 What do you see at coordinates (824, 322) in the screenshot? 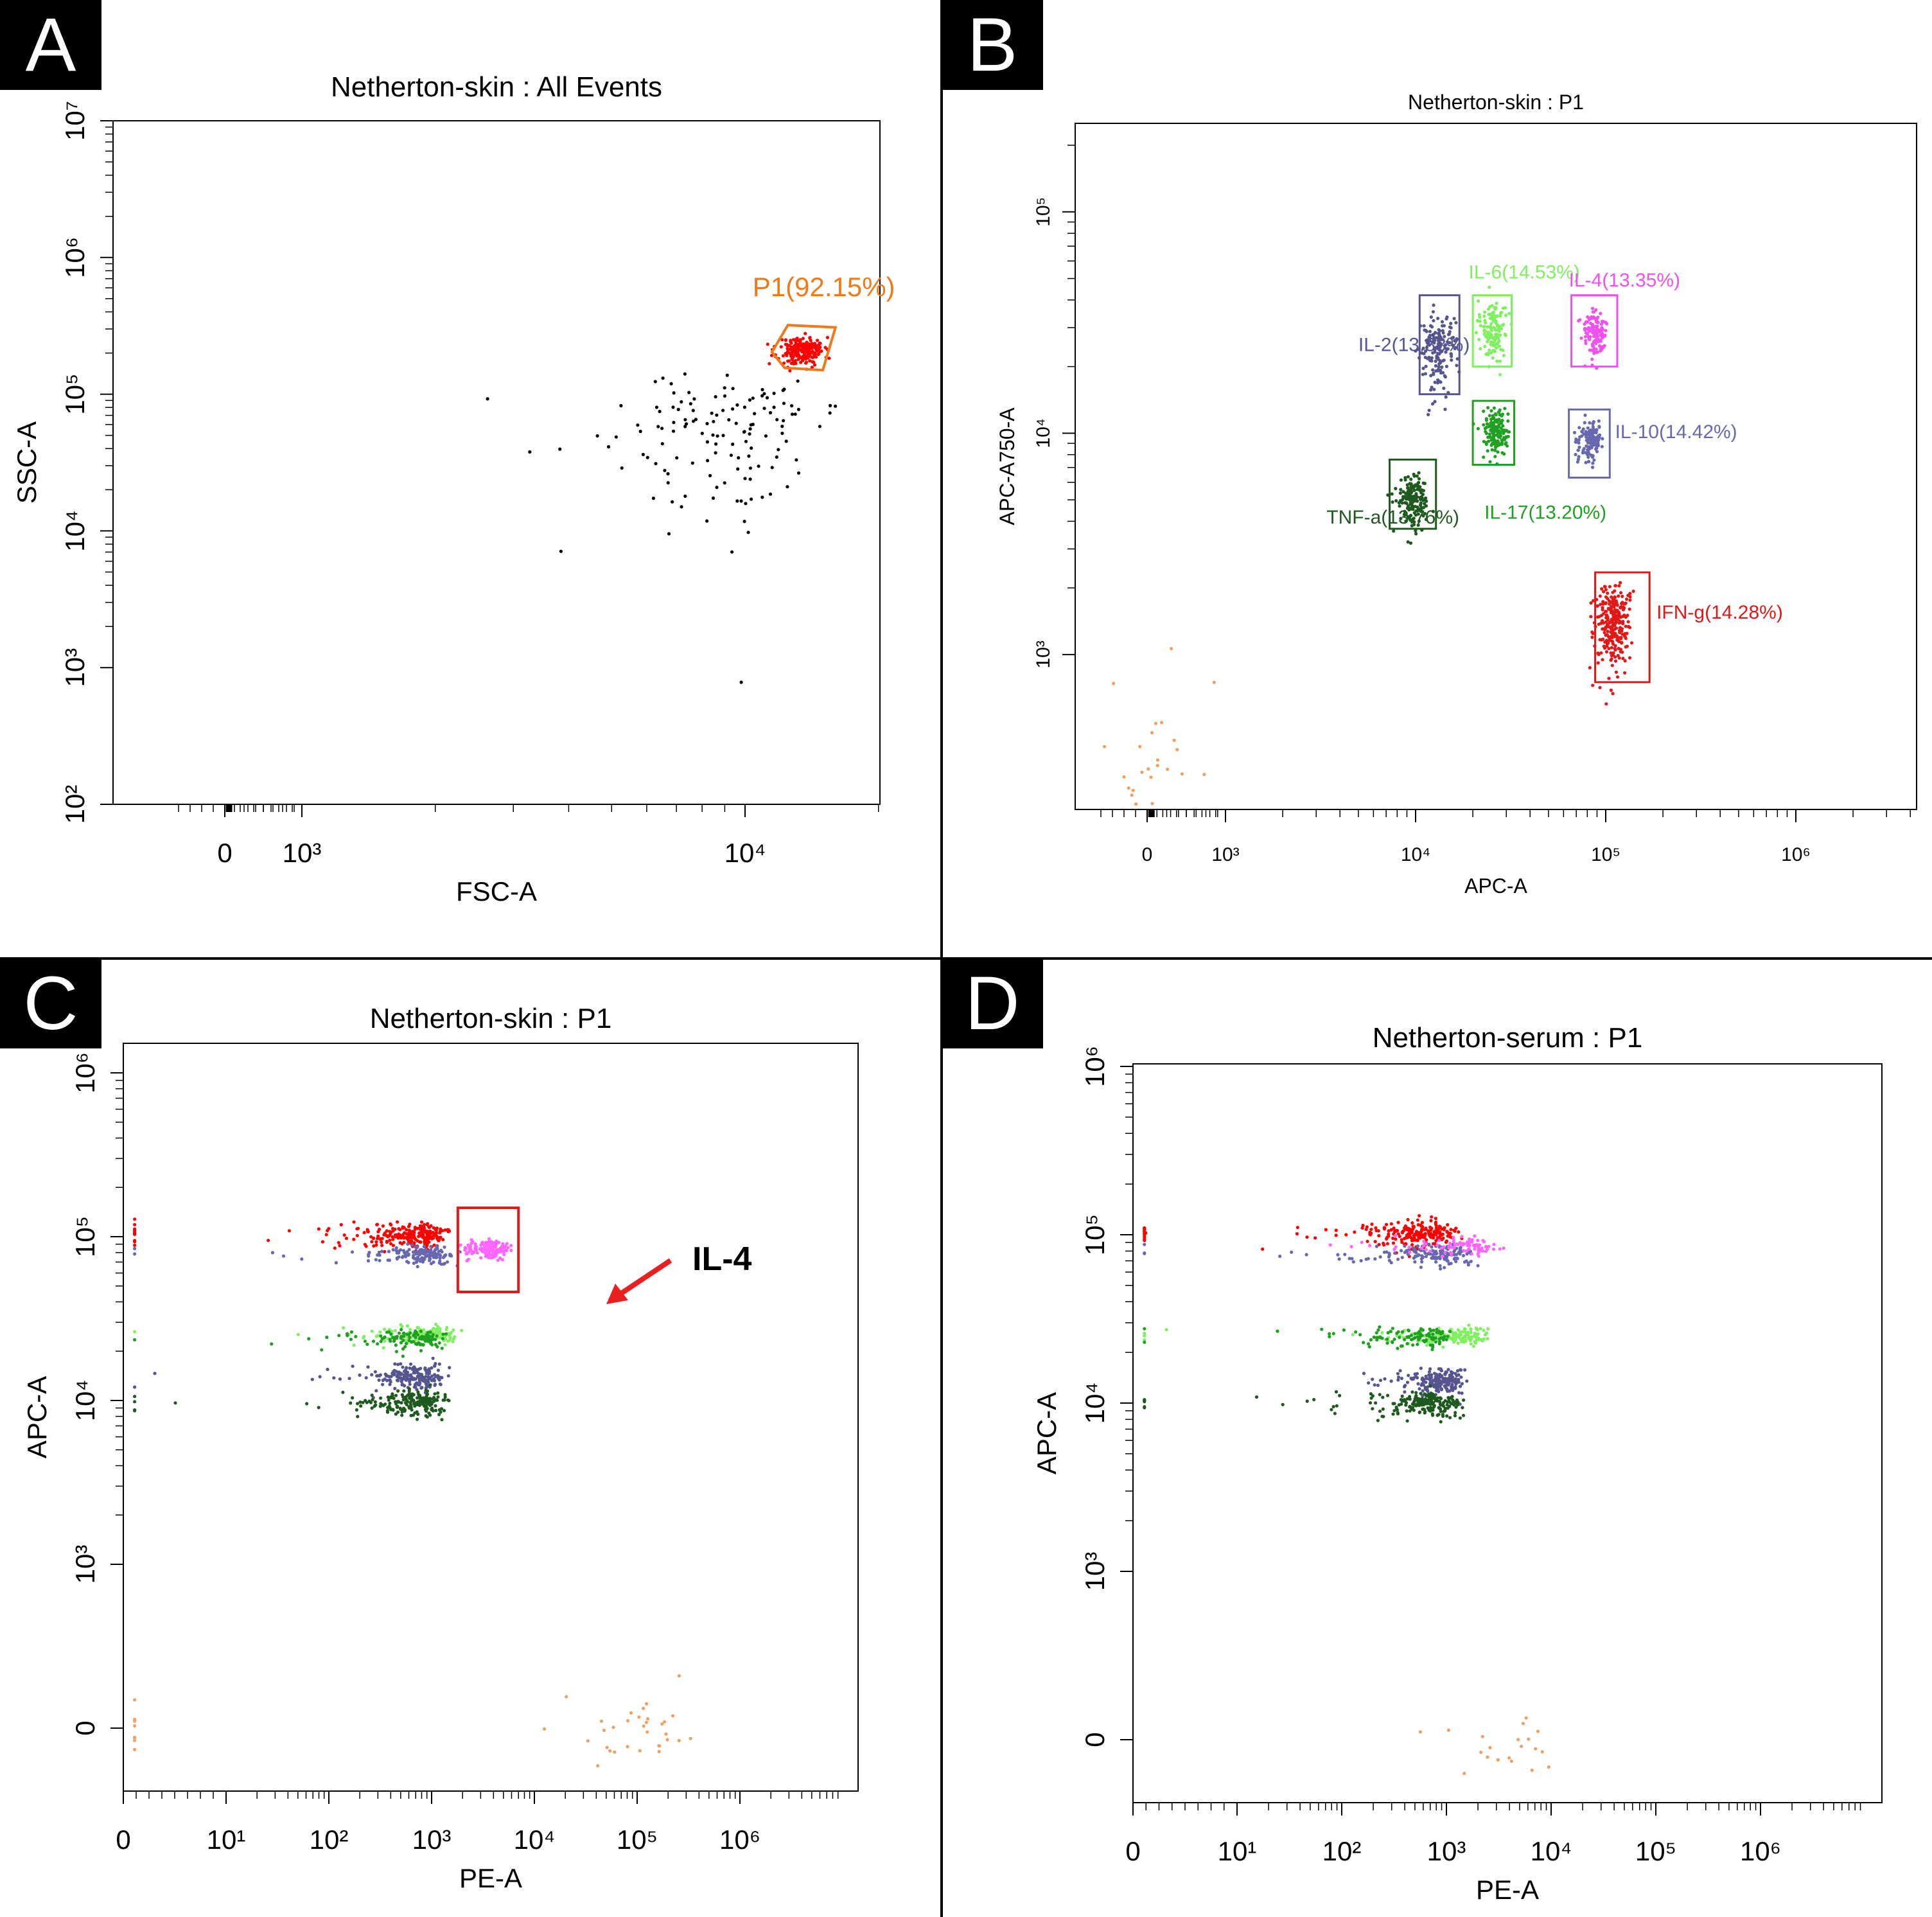
I see `gate: P1(92.15%)` at bounding box center [824, 322].